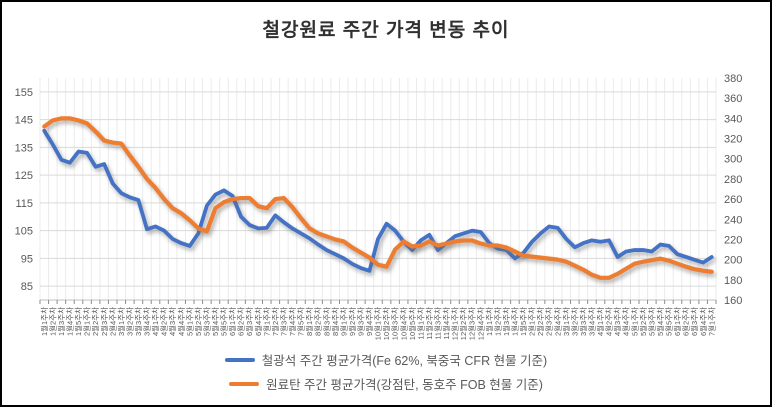 Image resolution: width=772 pixels, height=407 pixels. Describe the element at coordinates (24, 176) in the screenshot. I see `svg-text: 125` at that location.